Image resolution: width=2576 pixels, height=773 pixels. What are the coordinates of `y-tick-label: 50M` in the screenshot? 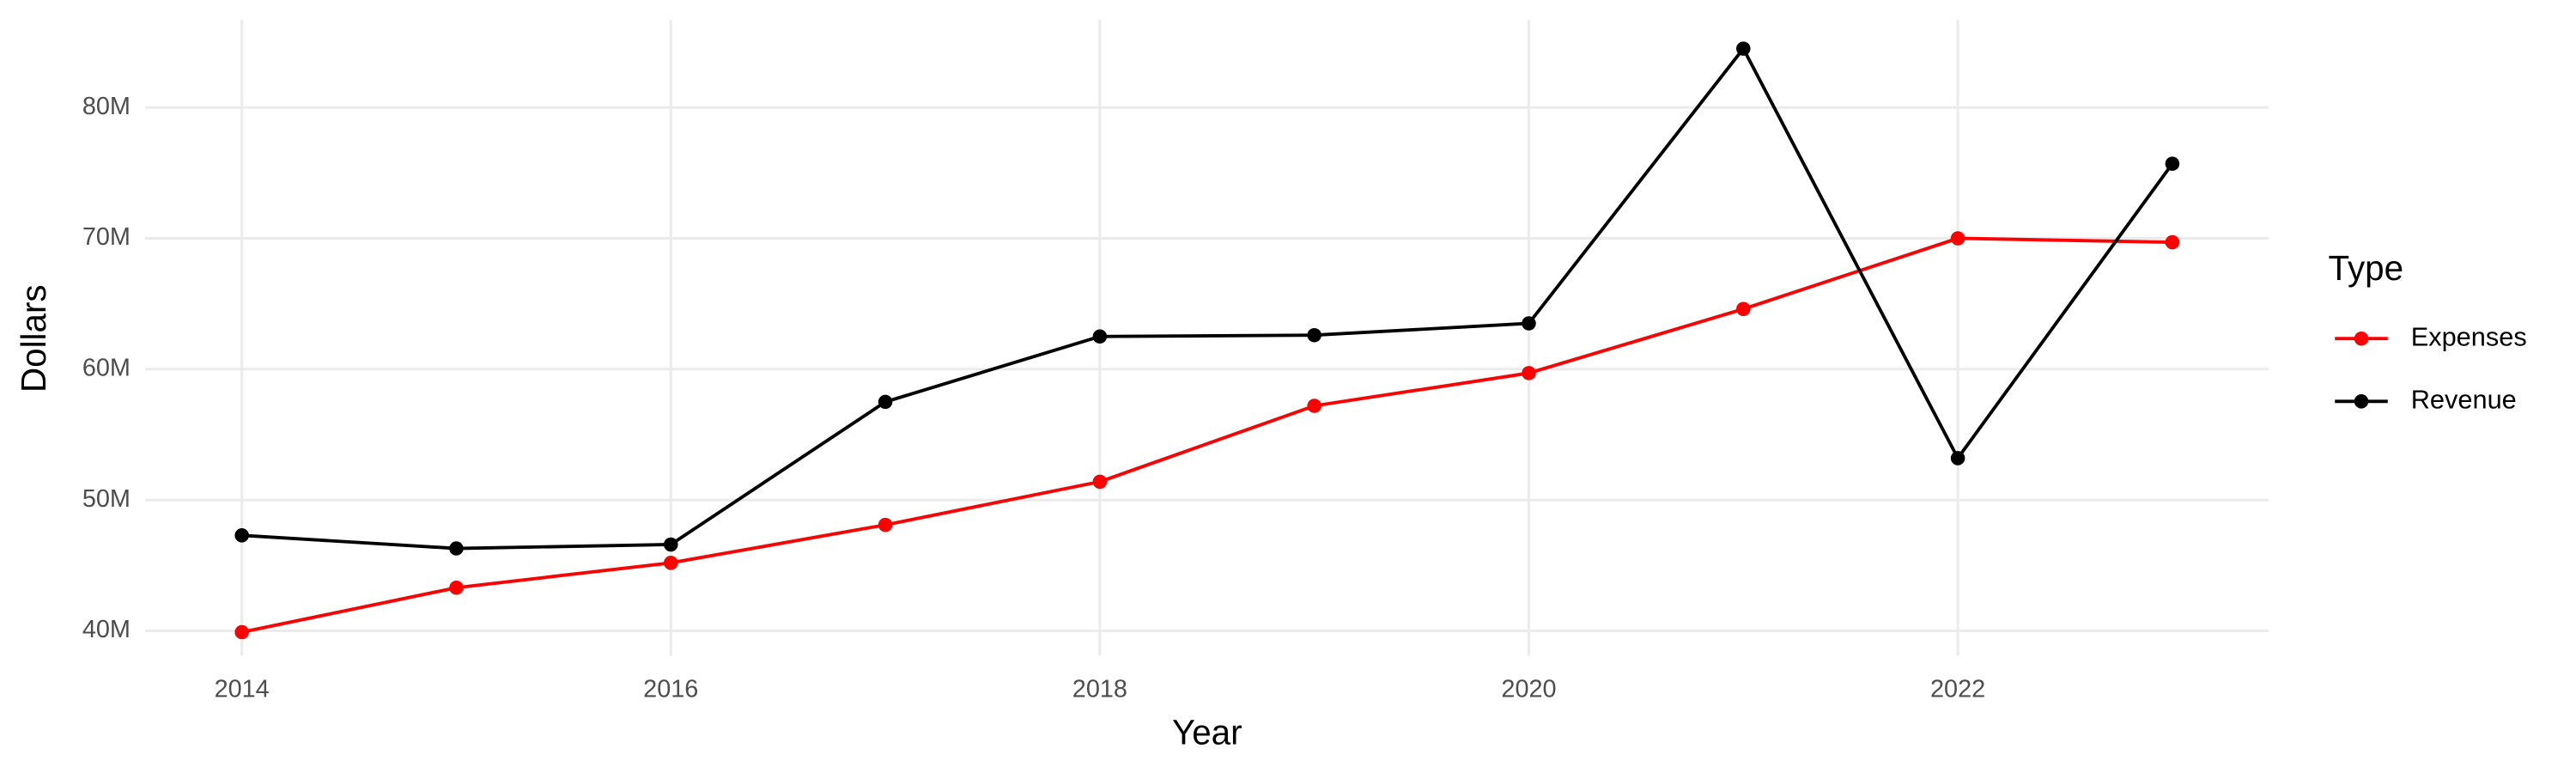 It's located at (106, 499).